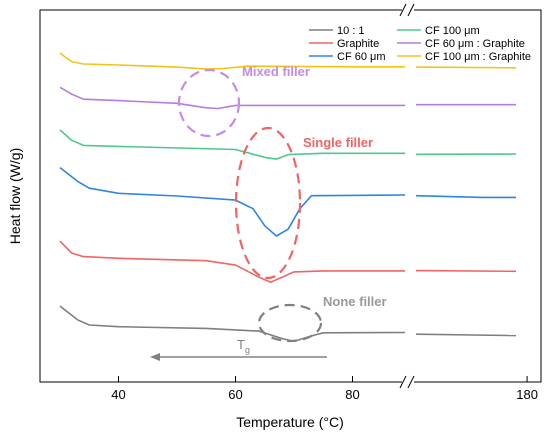 This screenshot has width=550, height=434. Describe the element at coordinates (355, 301) in the screenshot. I see `annotation-label-2: None filler` at that location.